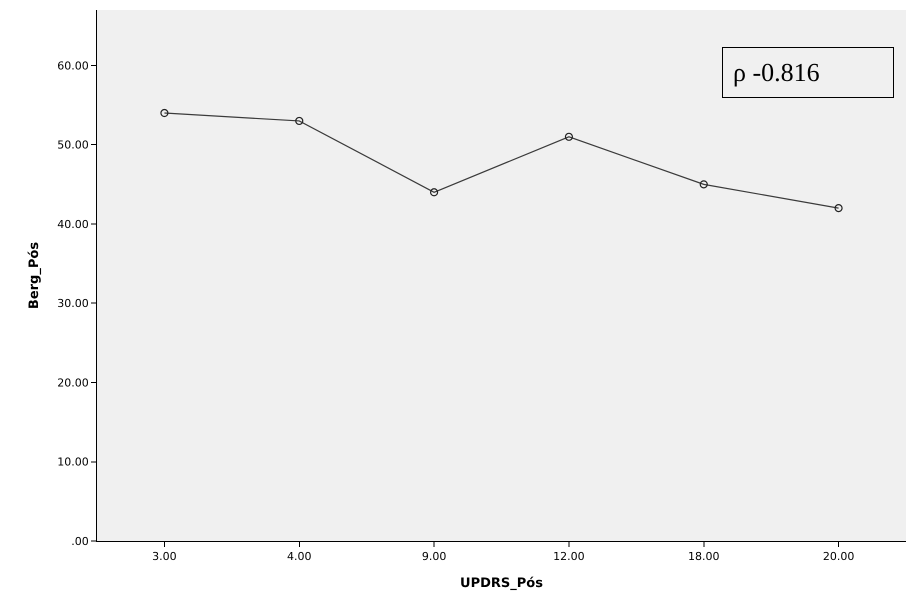 The width and height of the screenshot is (909, 597). I want to click on y-tick-label: 10.00, so click(73, 462).